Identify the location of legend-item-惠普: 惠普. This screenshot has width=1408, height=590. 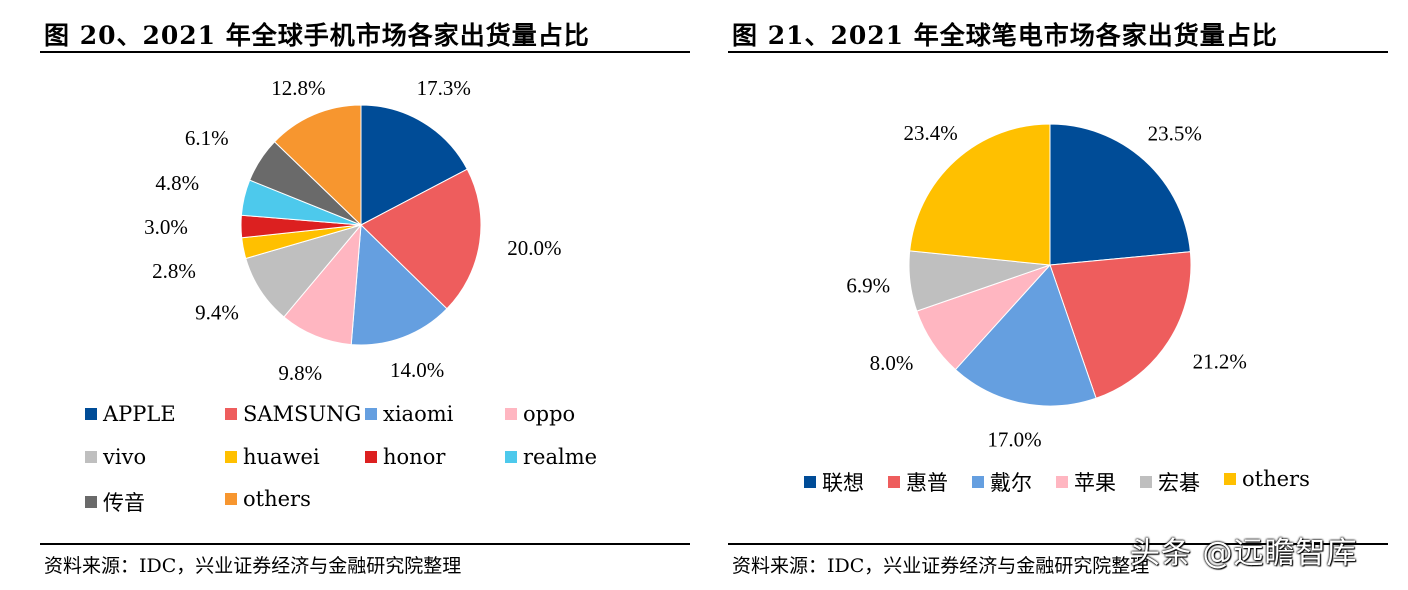
(918, 482).